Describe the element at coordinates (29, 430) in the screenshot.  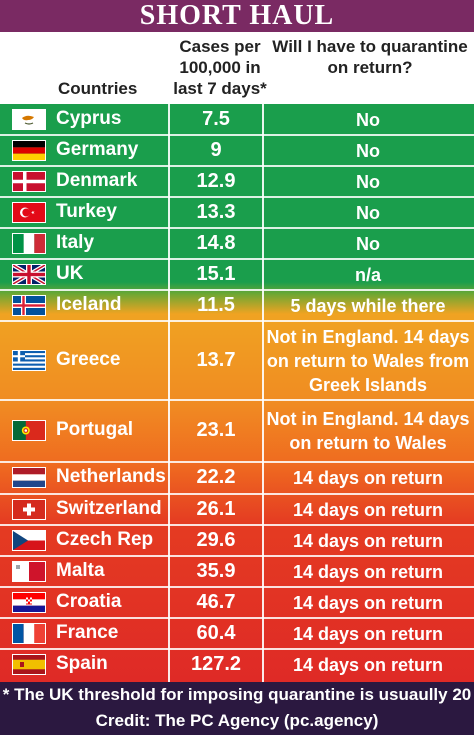
I see `portugal-flag-icon` at that location.